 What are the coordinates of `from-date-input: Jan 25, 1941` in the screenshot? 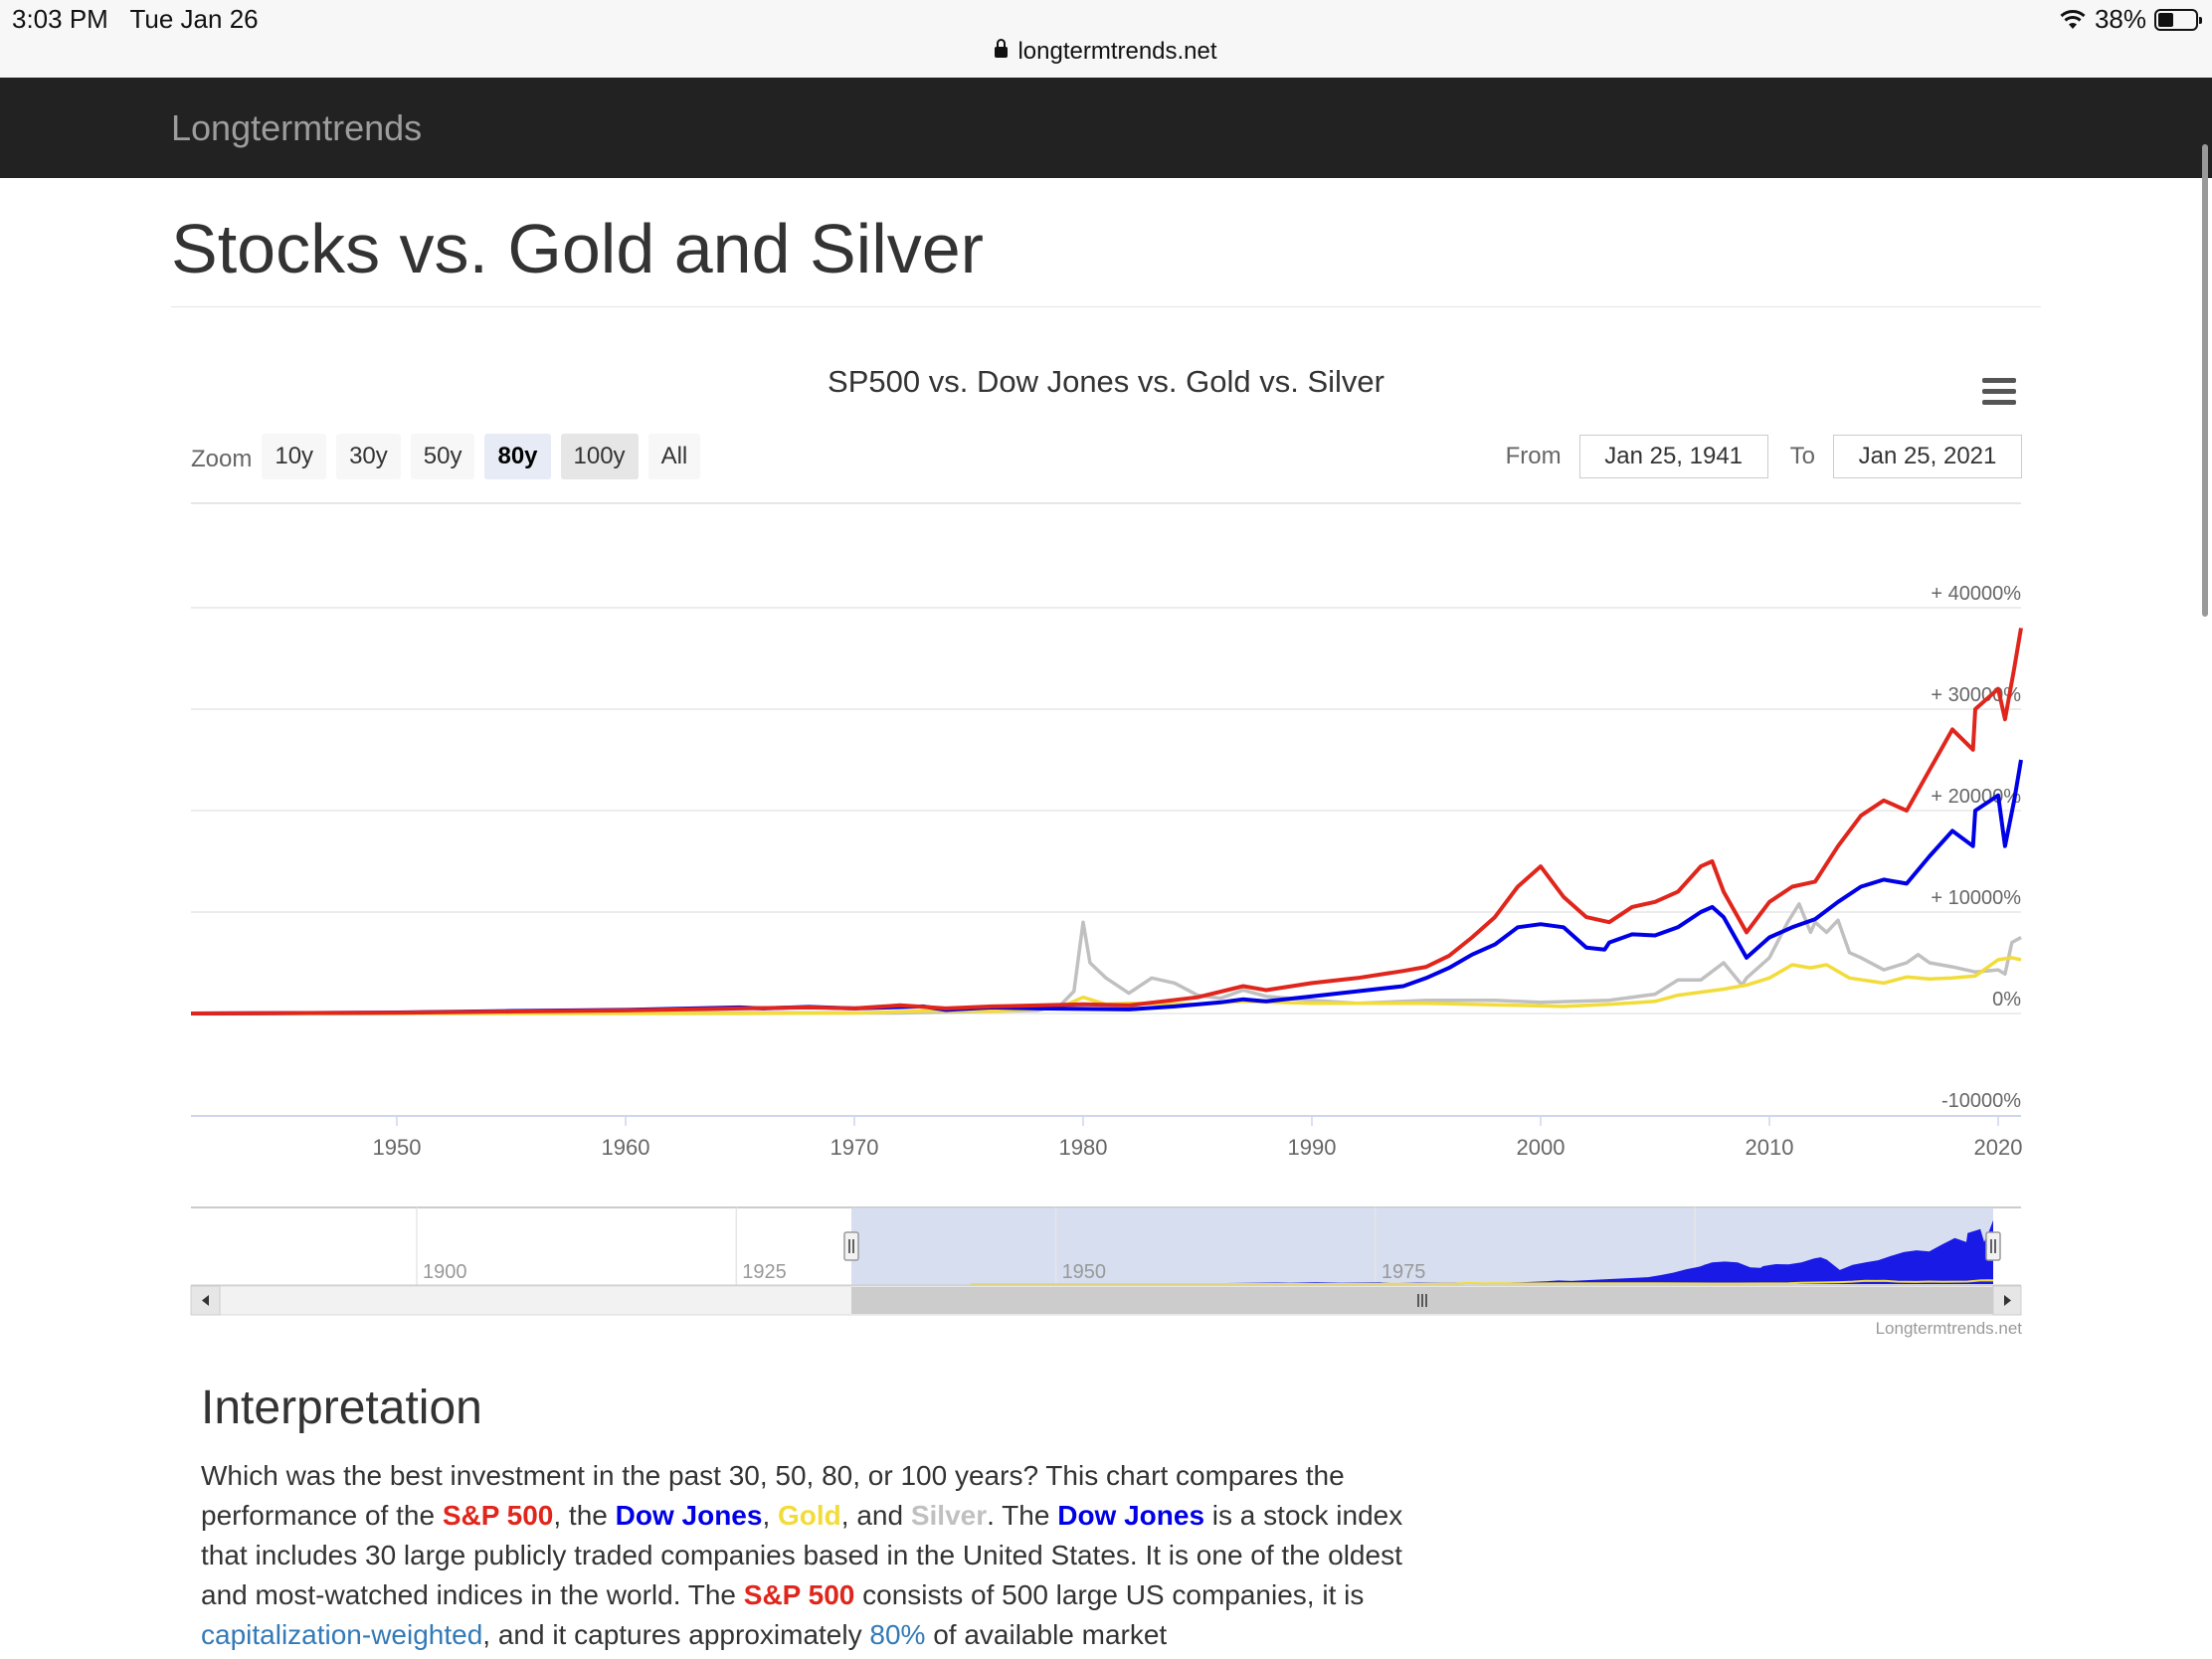 It's located at (1673, 456).